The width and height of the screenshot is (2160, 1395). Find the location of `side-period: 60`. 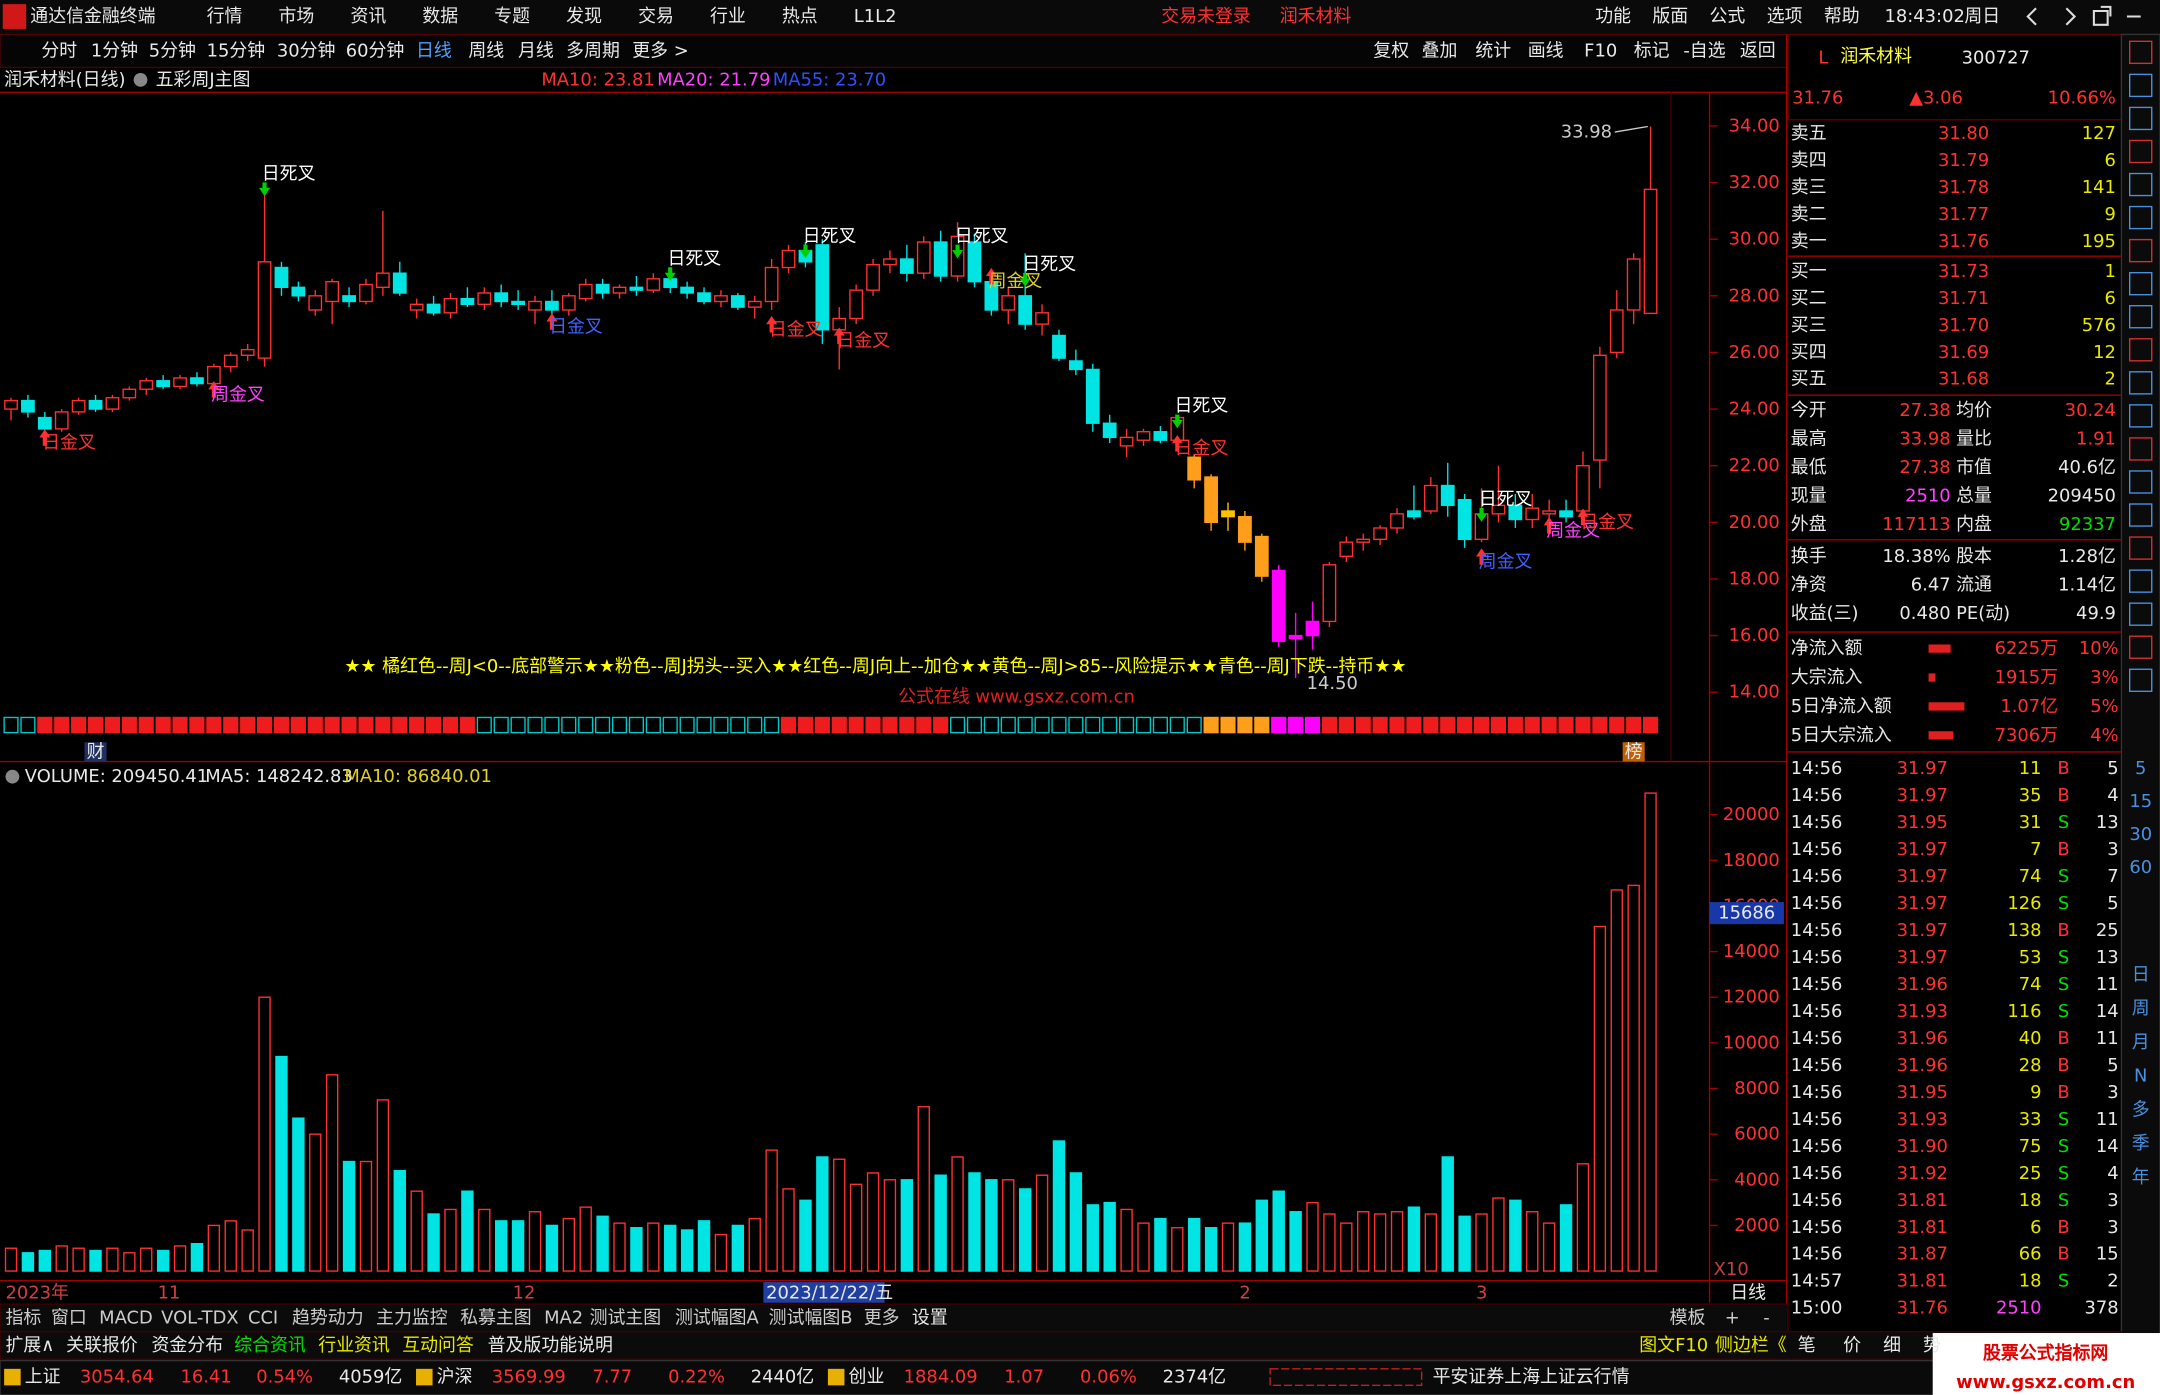

side-period: 60 is located at coordinates (2140, 867).